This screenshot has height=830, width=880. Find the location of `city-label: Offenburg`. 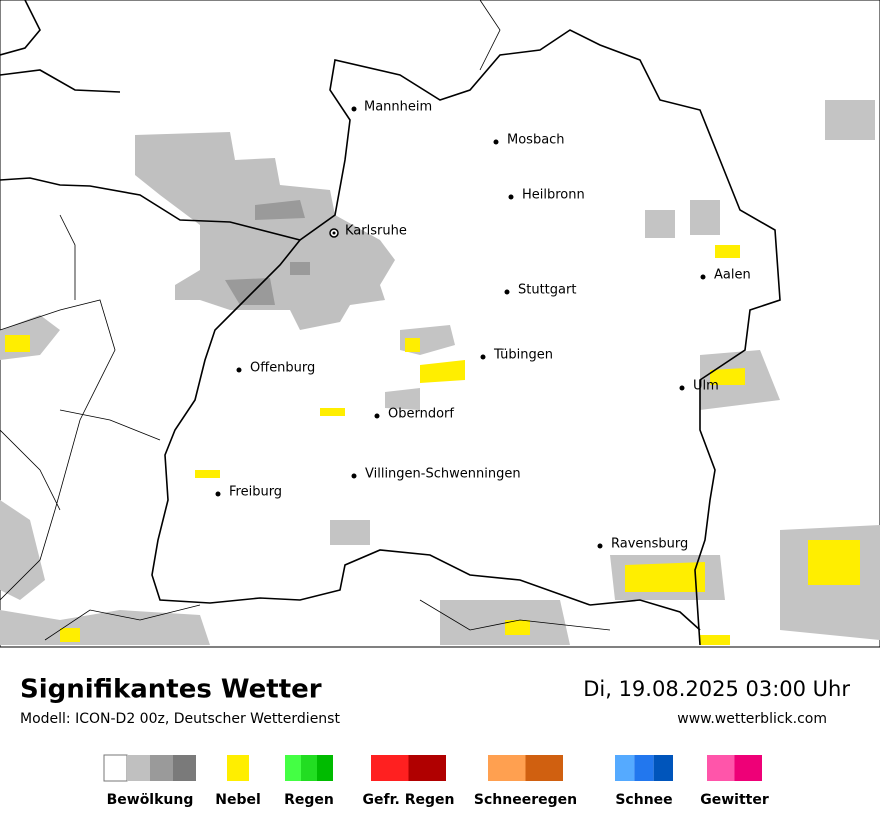

city-label: Offenburg is located at coordinates (282, 368).